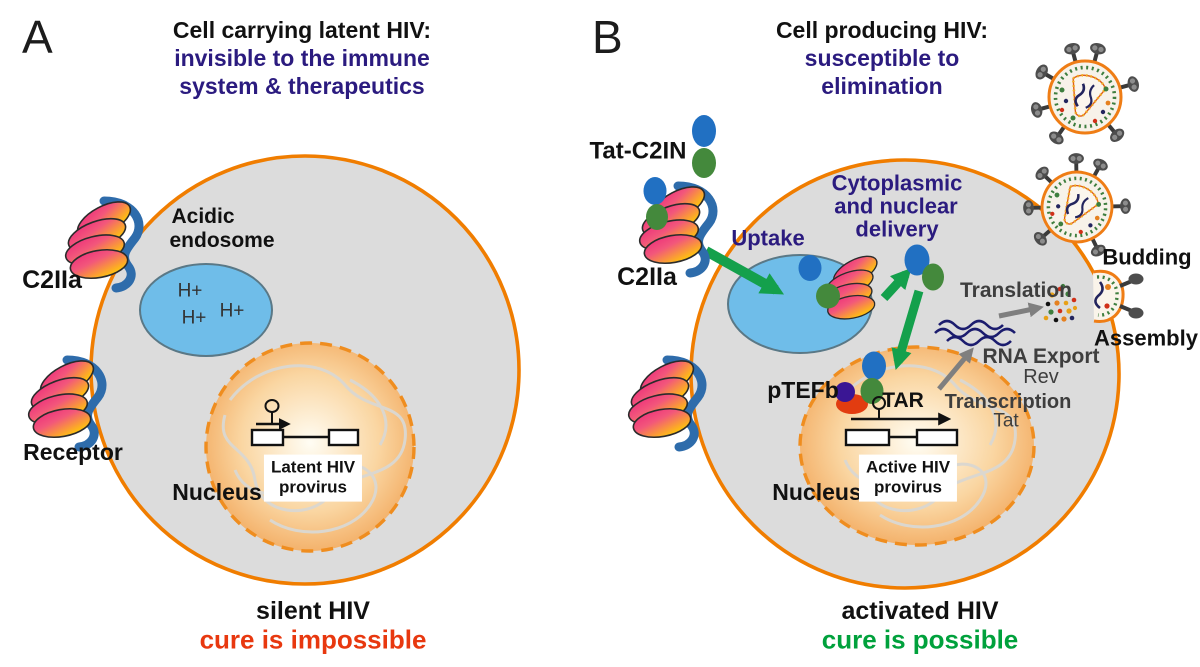 The height and width of the screenshot is (667, 1200). What do you see at coordinates (901, 421) in the screenshot?
I see `active-provirus-diagram` at bounding box center [901, 421].